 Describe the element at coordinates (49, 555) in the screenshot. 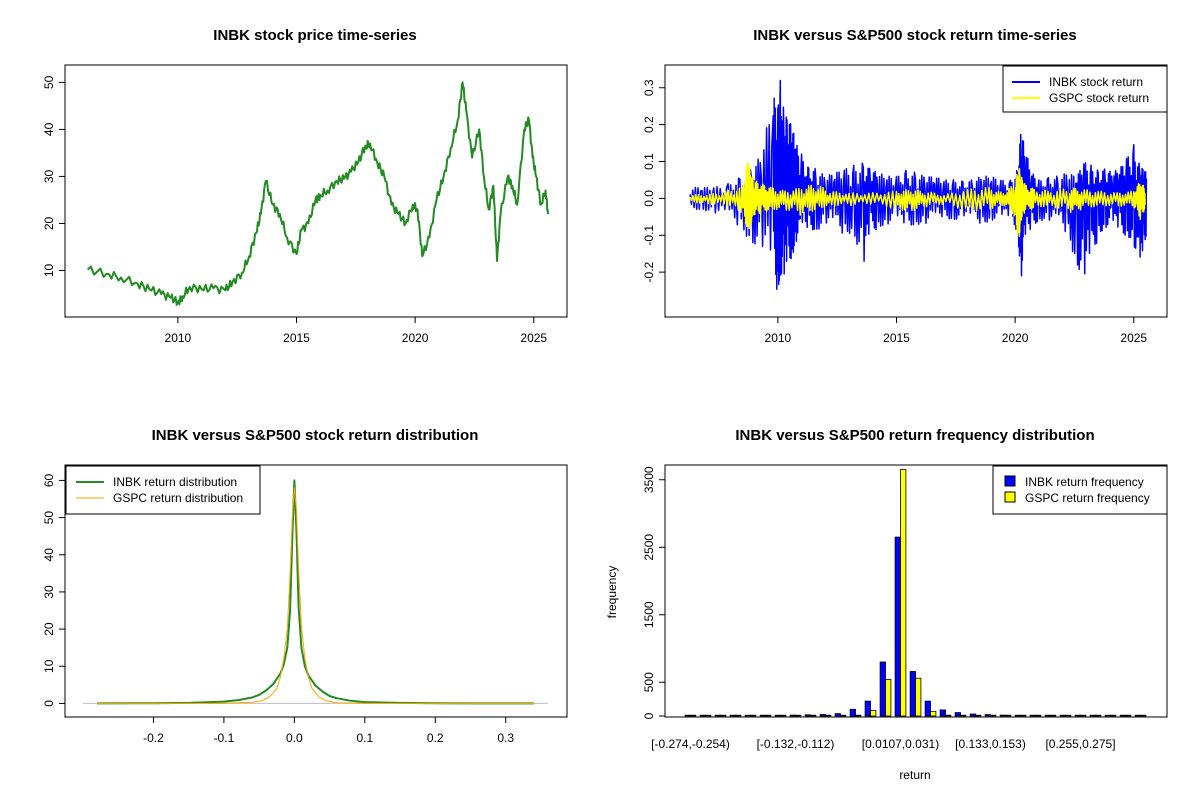

I see `density-ytick-label: 40` at that location.